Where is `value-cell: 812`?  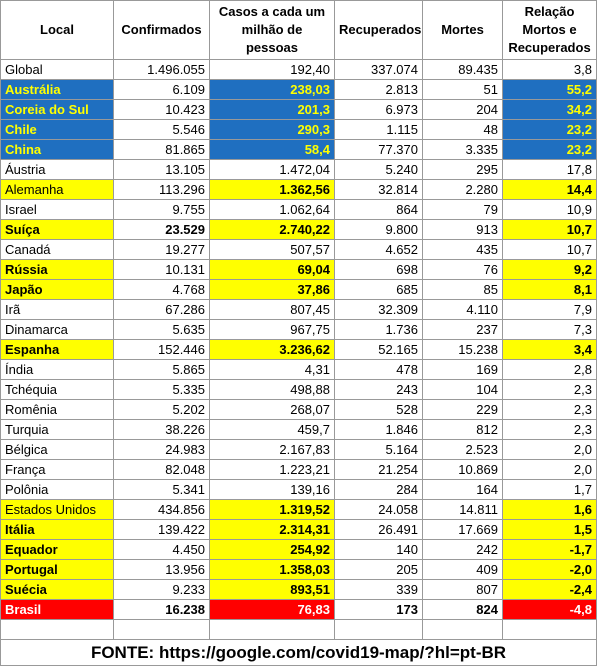
value-cell: 812 is located at coordinates (462, 429).